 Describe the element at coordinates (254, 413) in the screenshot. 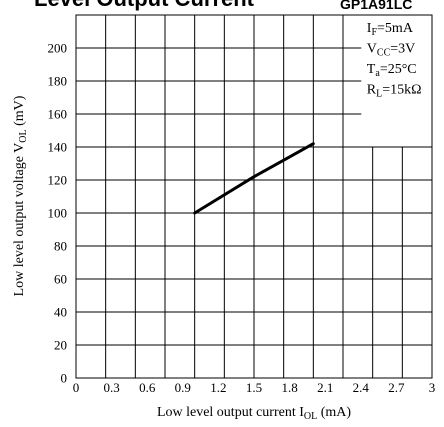

I see `x-axis-label: Low level output current IOL (mA)` at that location.